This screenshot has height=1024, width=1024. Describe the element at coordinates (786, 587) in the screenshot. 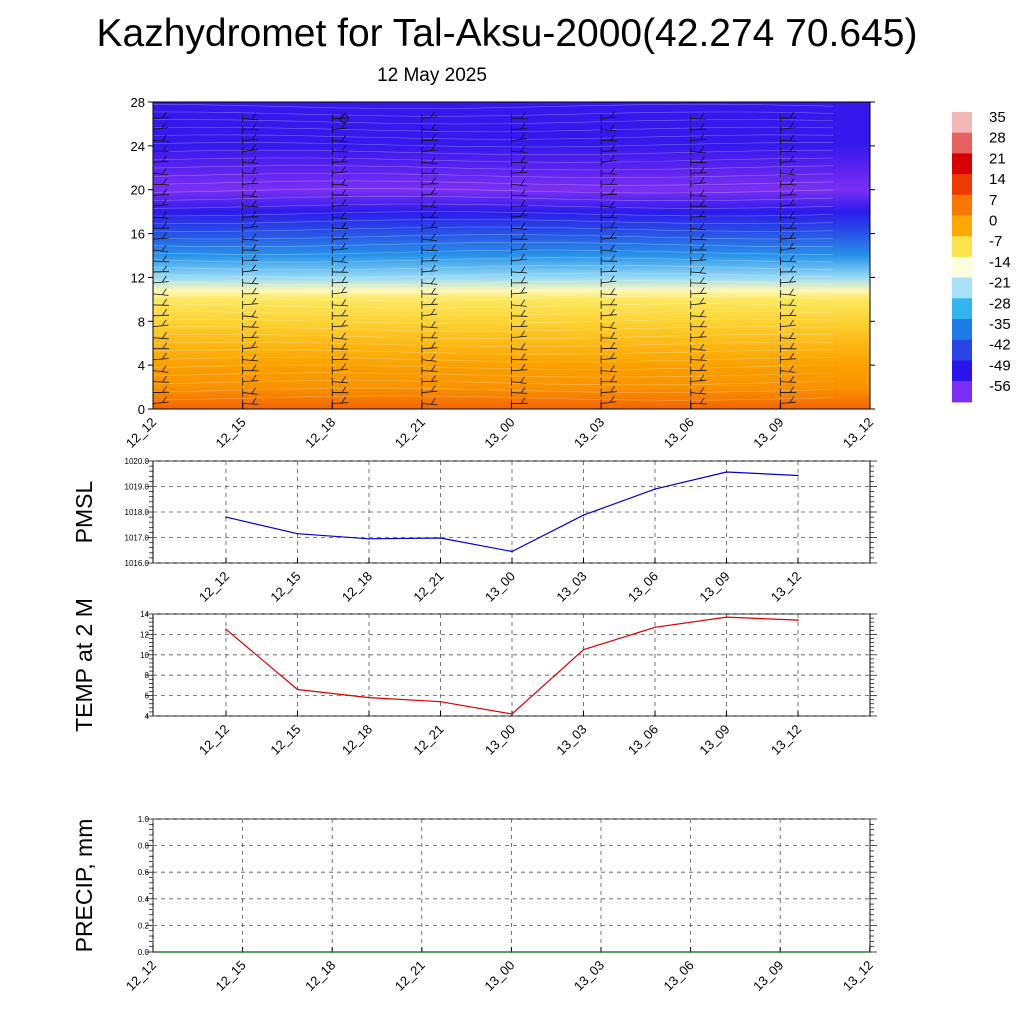

I see `x-tick-label: 13_12` at that location.